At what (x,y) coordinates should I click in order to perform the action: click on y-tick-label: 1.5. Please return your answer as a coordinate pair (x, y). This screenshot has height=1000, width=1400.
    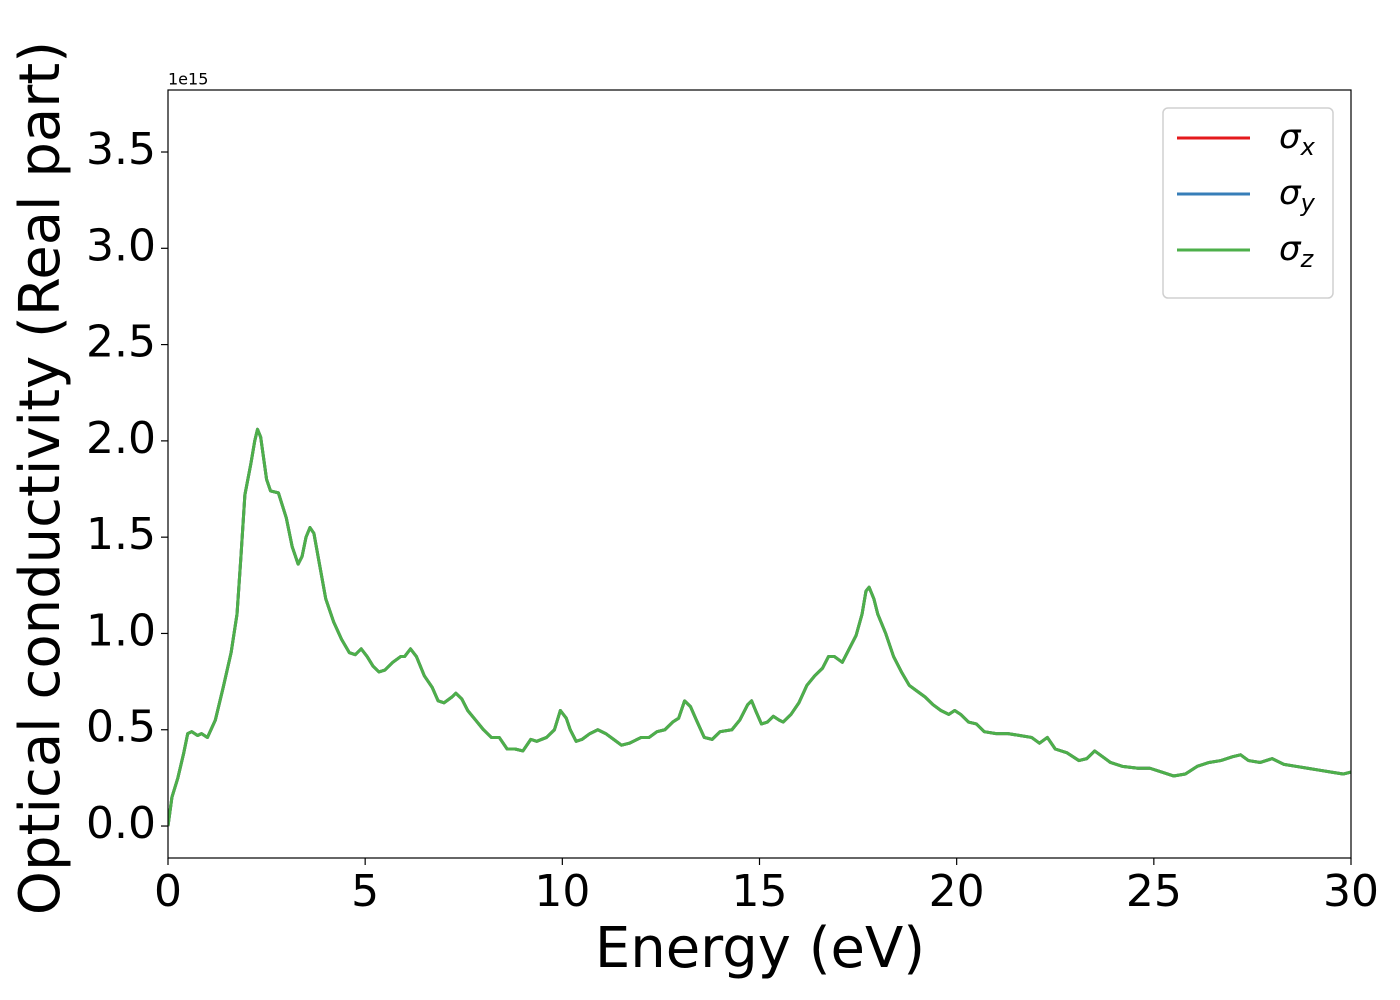
    Looking at the image, I should click on (121, 534).